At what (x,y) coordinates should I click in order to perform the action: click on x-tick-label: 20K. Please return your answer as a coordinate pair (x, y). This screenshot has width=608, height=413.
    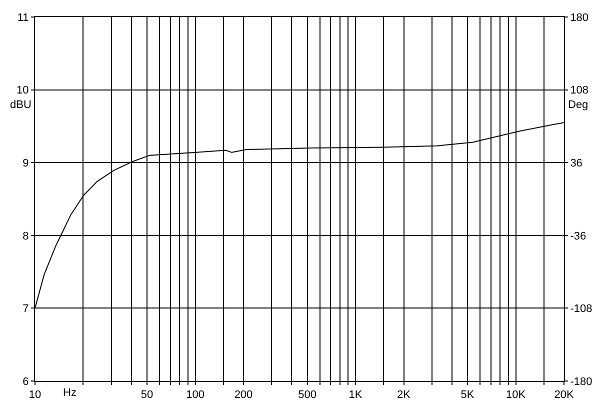
    Looking at the image, I should click on (564, 395).